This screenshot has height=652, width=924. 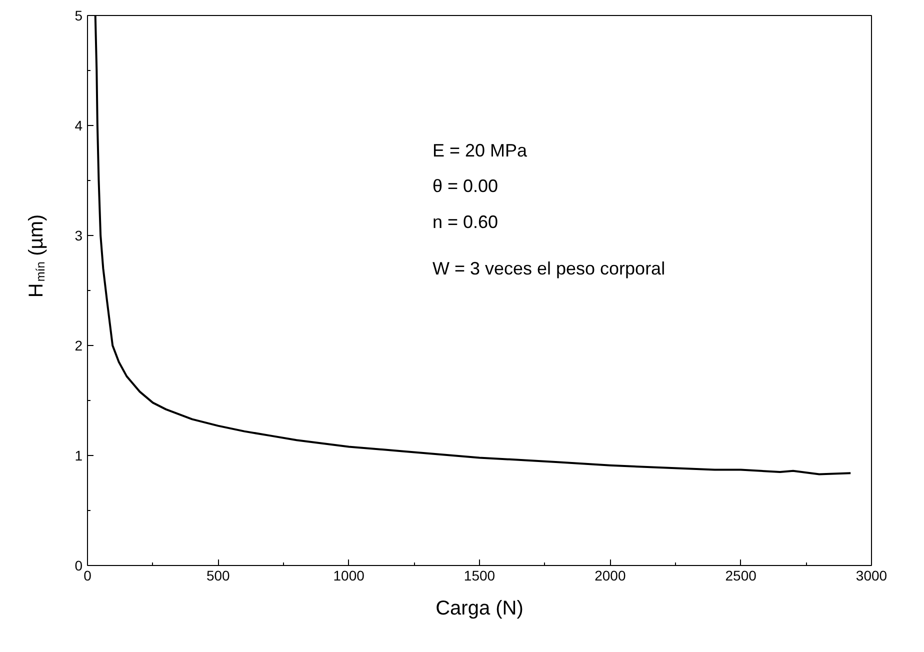 What do you see at coordinates (78, 566) in the screenshot?
I see `y-tick-label: 0` at bounding box center [78, 566].